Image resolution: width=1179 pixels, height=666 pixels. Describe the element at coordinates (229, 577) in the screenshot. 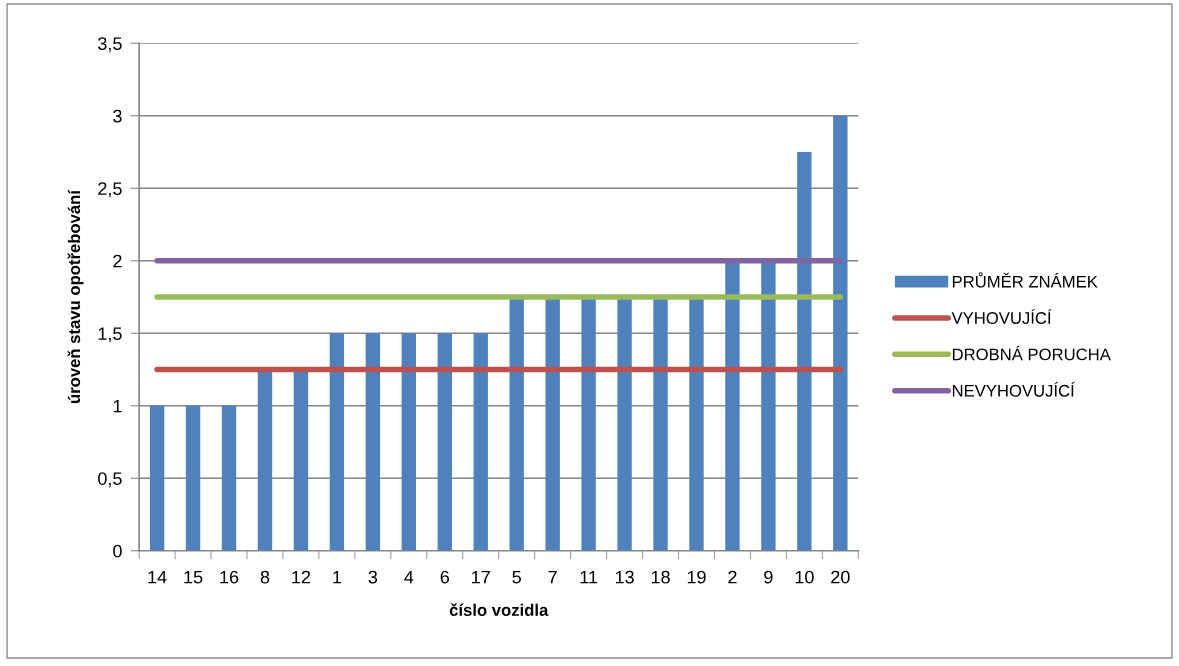

I see `x-tick-label: 16` at that location.